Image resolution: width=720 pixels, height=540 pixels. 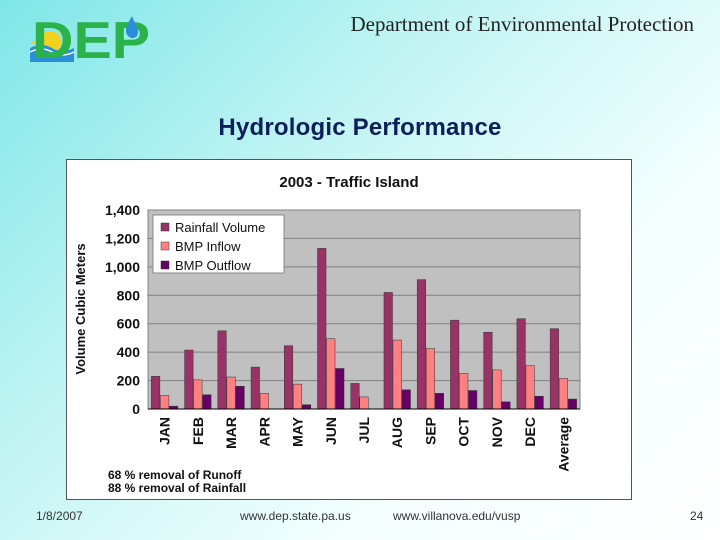 I want to click on x-tick-label: OCT, so click(x=464, y=432).